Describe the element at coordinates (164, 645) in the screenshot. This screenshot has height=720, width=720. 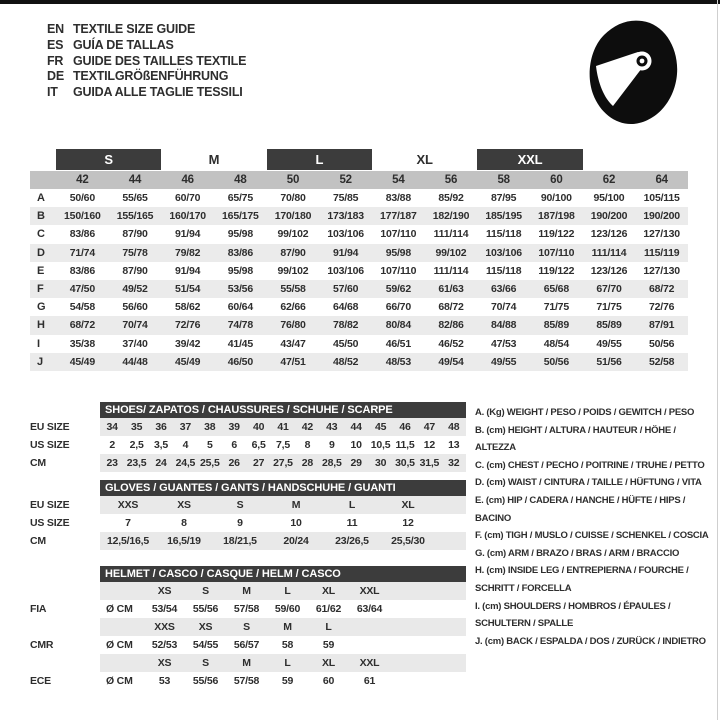
I see `helmet-size-value: 52/53` at that location.